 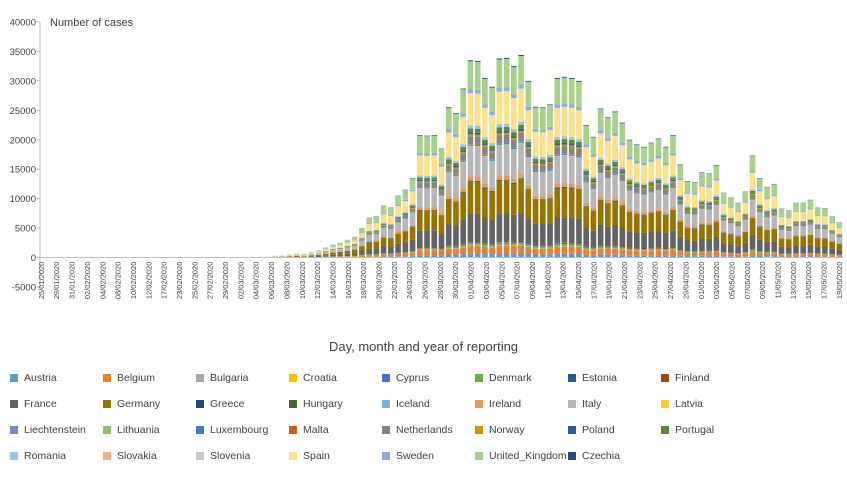 What do you see at coordinates (179, 281) in the screenshot?
I see `x-tick-label: 23/02/2020` at bounding box center [179, 281].